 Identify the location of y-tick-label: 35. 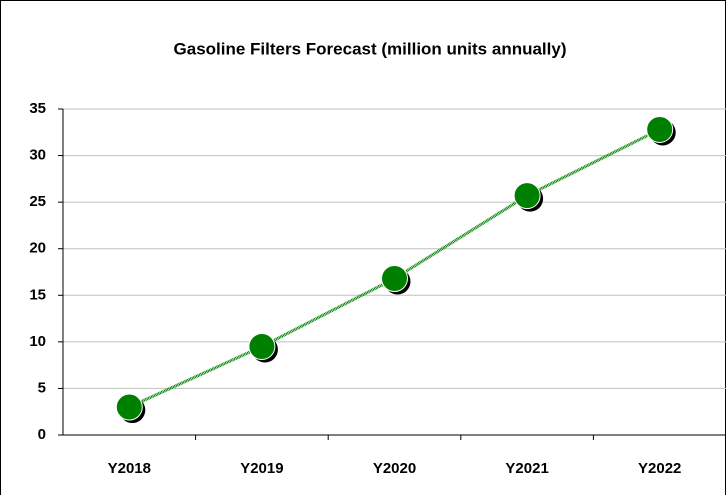
(37, 108).